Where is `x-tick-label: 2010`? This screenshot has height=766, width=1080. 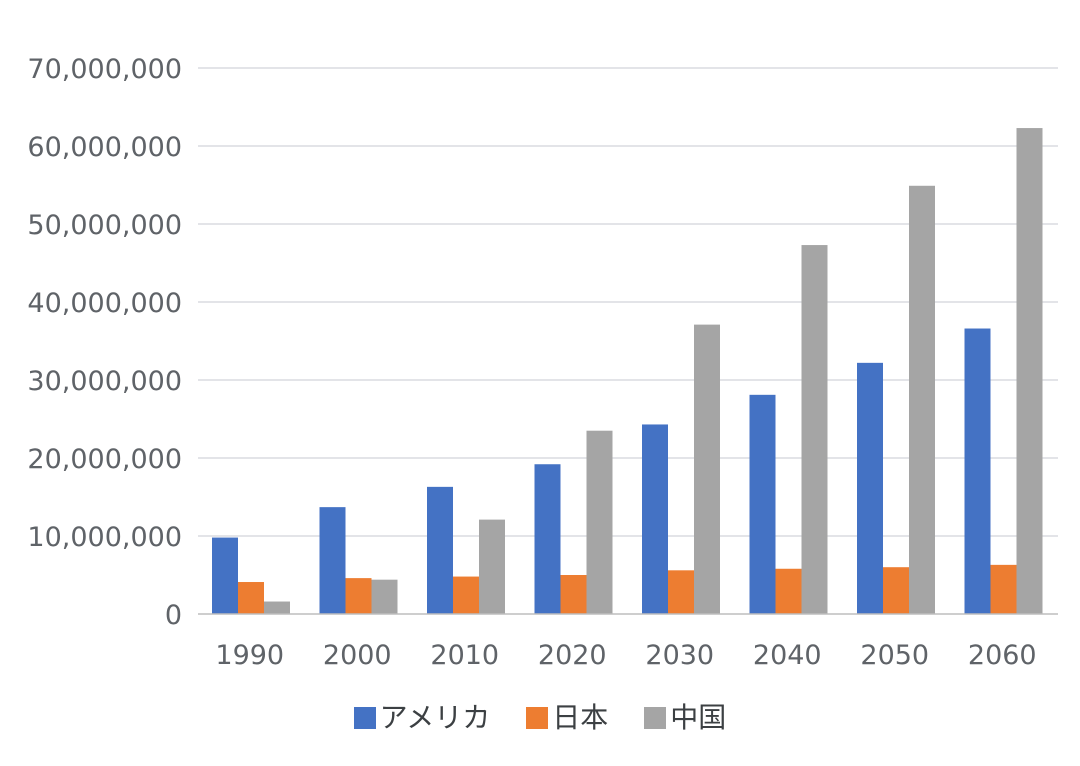 x-tick-label: 2010 is located at coordinates (464, 655).